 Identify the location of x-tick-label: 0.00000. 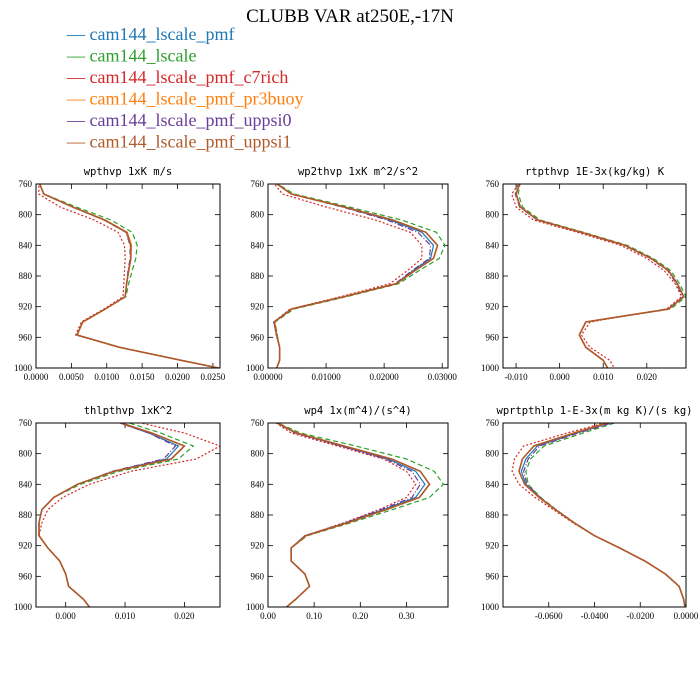
(268, 377).